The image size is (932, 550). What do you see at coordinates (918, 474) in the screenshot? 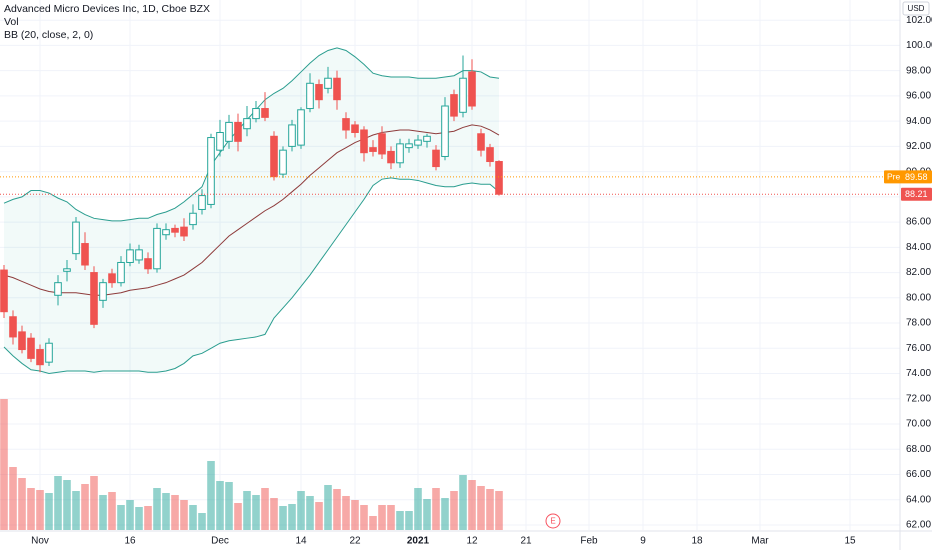
I see `y-tick-label: 66.00` at bounding box center [918, 474].